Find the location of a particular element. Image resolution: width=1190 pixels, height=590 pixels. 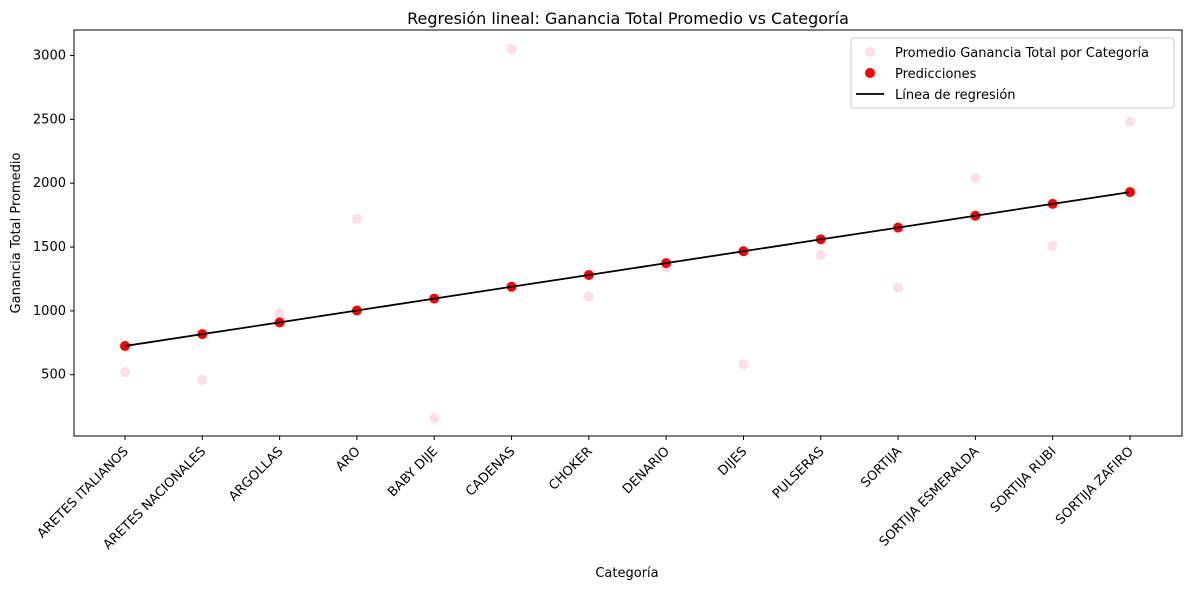

x-tick-label: CADENAS is located at coordinates (490, 471).